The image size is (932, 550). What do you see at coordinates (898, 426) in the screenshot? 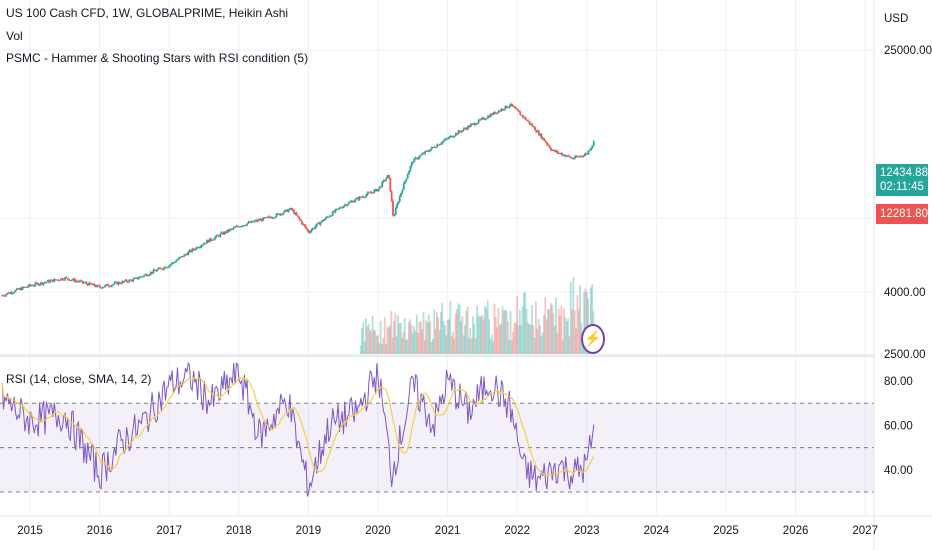
I see `rsi-axis: 80.00 60.00 40.00` at bounding box center [898, 426].